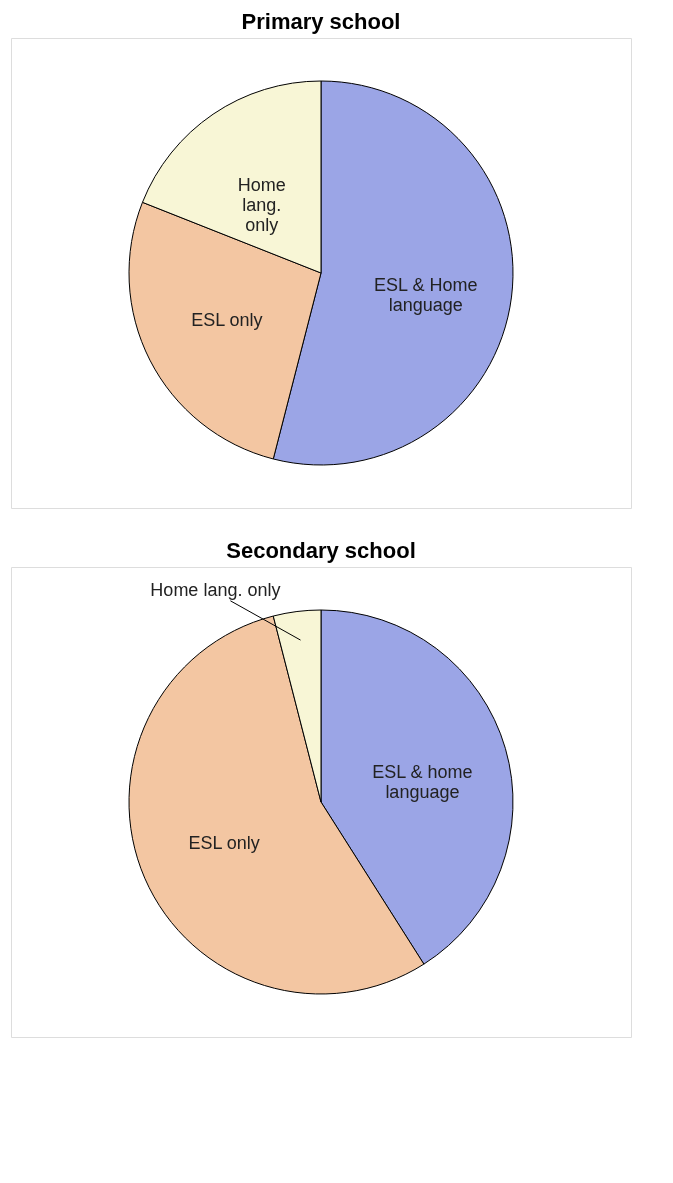  I want to click on chart-title: Secondary school, so click(321, 550).